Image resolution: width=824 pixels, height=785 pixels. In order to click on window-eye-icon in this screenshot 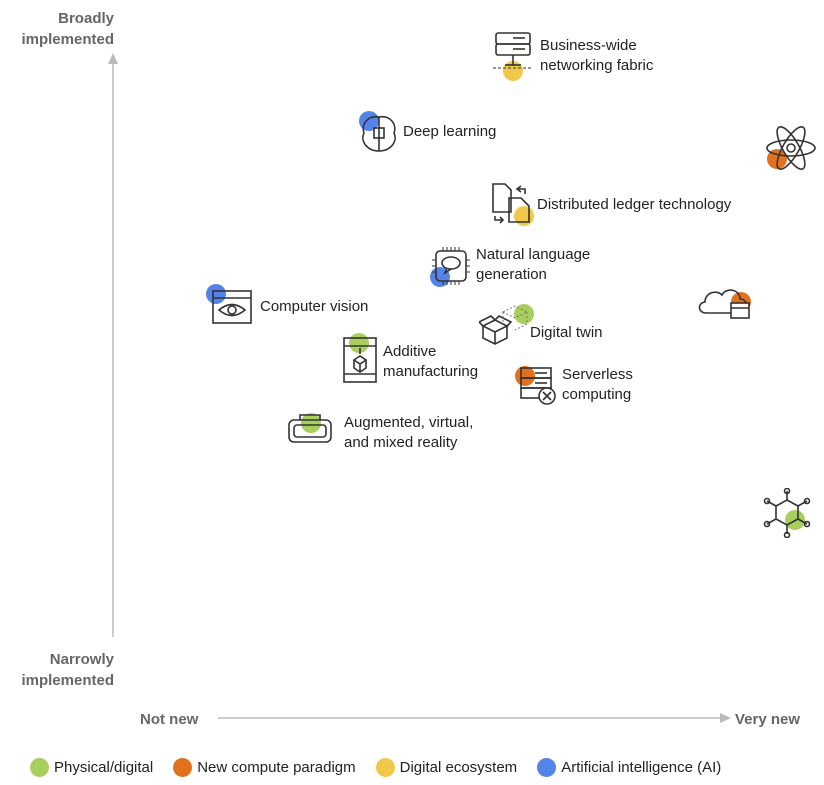, I will do `click(232, 307)`.